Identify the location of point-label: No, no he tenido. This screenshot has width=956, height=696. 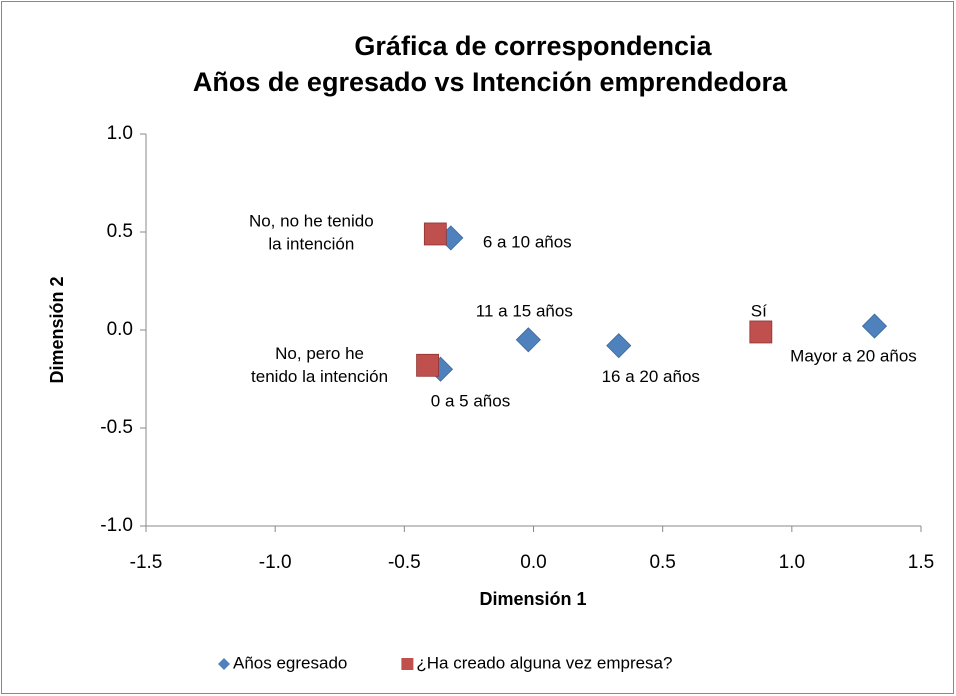
(311, 220).